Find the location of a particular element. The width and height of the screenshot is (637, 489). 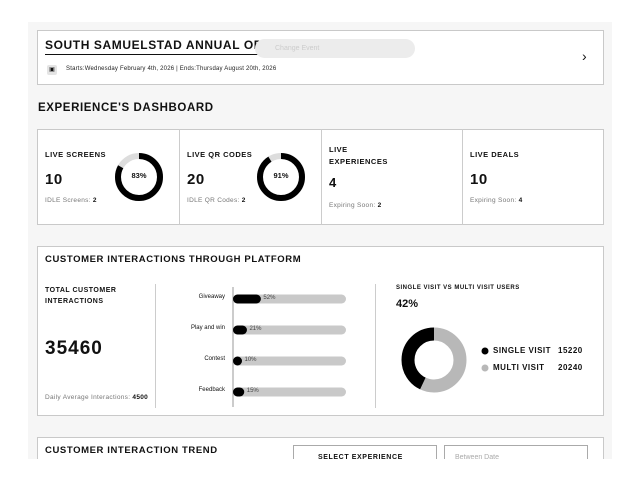

bar-label: 21% is located at coordinates (255, 329).